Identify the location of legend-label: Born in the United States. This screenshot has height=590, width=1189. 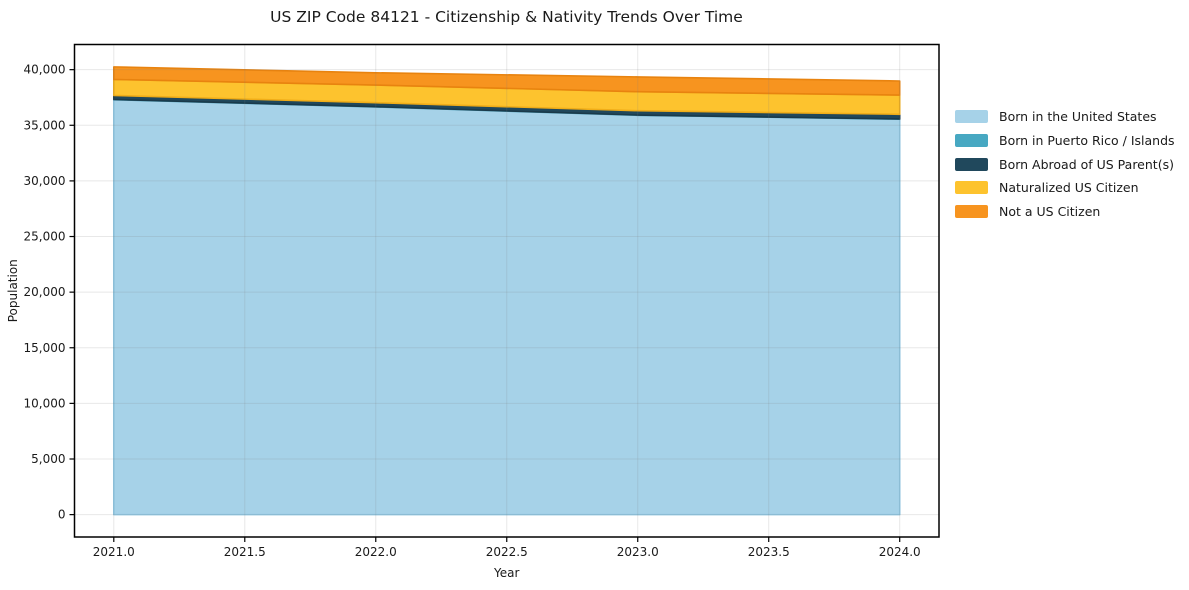
(1078, 117).